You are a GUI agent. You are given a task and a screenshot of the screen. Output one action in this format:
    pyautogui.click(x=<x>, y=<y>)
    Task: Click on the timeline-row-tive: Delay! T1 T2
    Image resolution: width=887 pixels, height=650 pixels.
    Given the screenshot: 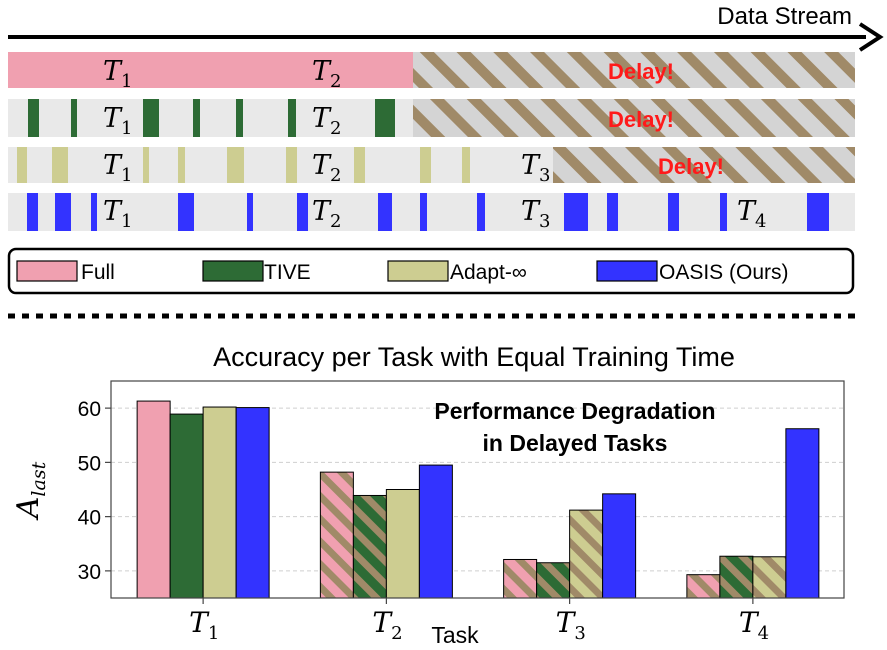 What is the action you would take?
    pyautogui.click(x=431, y=119)
    